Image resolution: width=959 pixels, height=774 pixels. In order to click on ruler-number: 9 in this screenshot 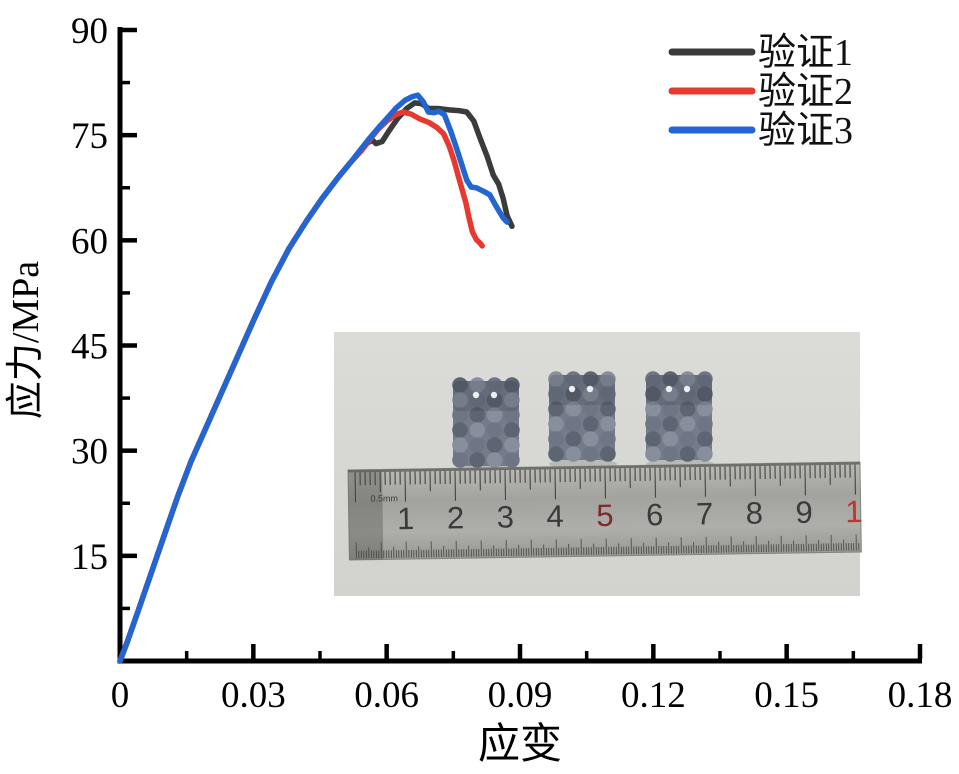, I will do `click(804, 512)`.